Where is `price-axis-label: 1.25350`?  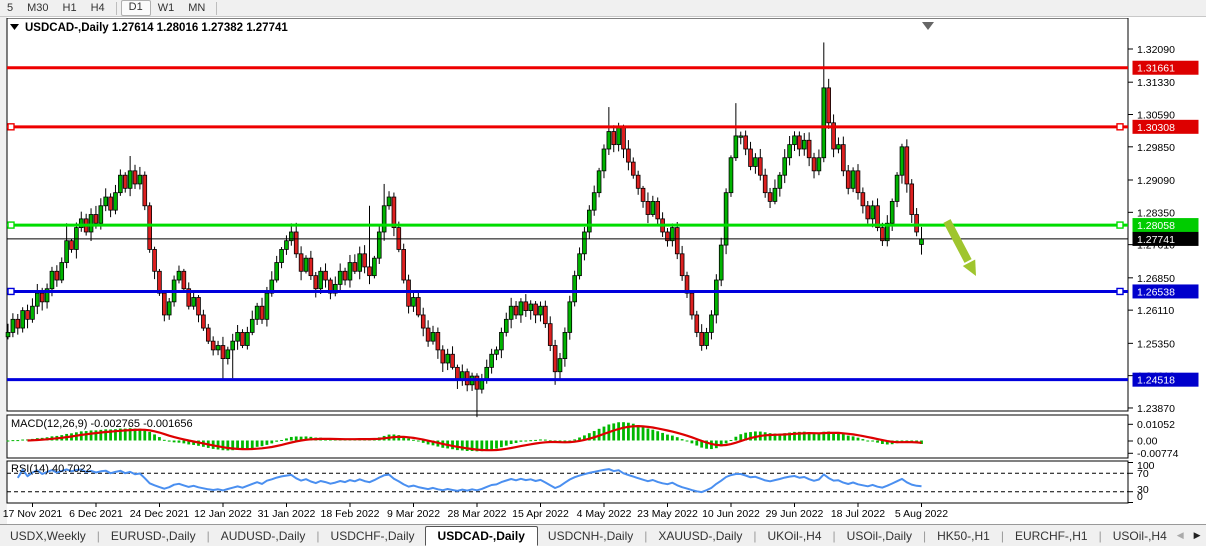
price-axis-label: 1.25350 is located at coordinates (1156, 344).